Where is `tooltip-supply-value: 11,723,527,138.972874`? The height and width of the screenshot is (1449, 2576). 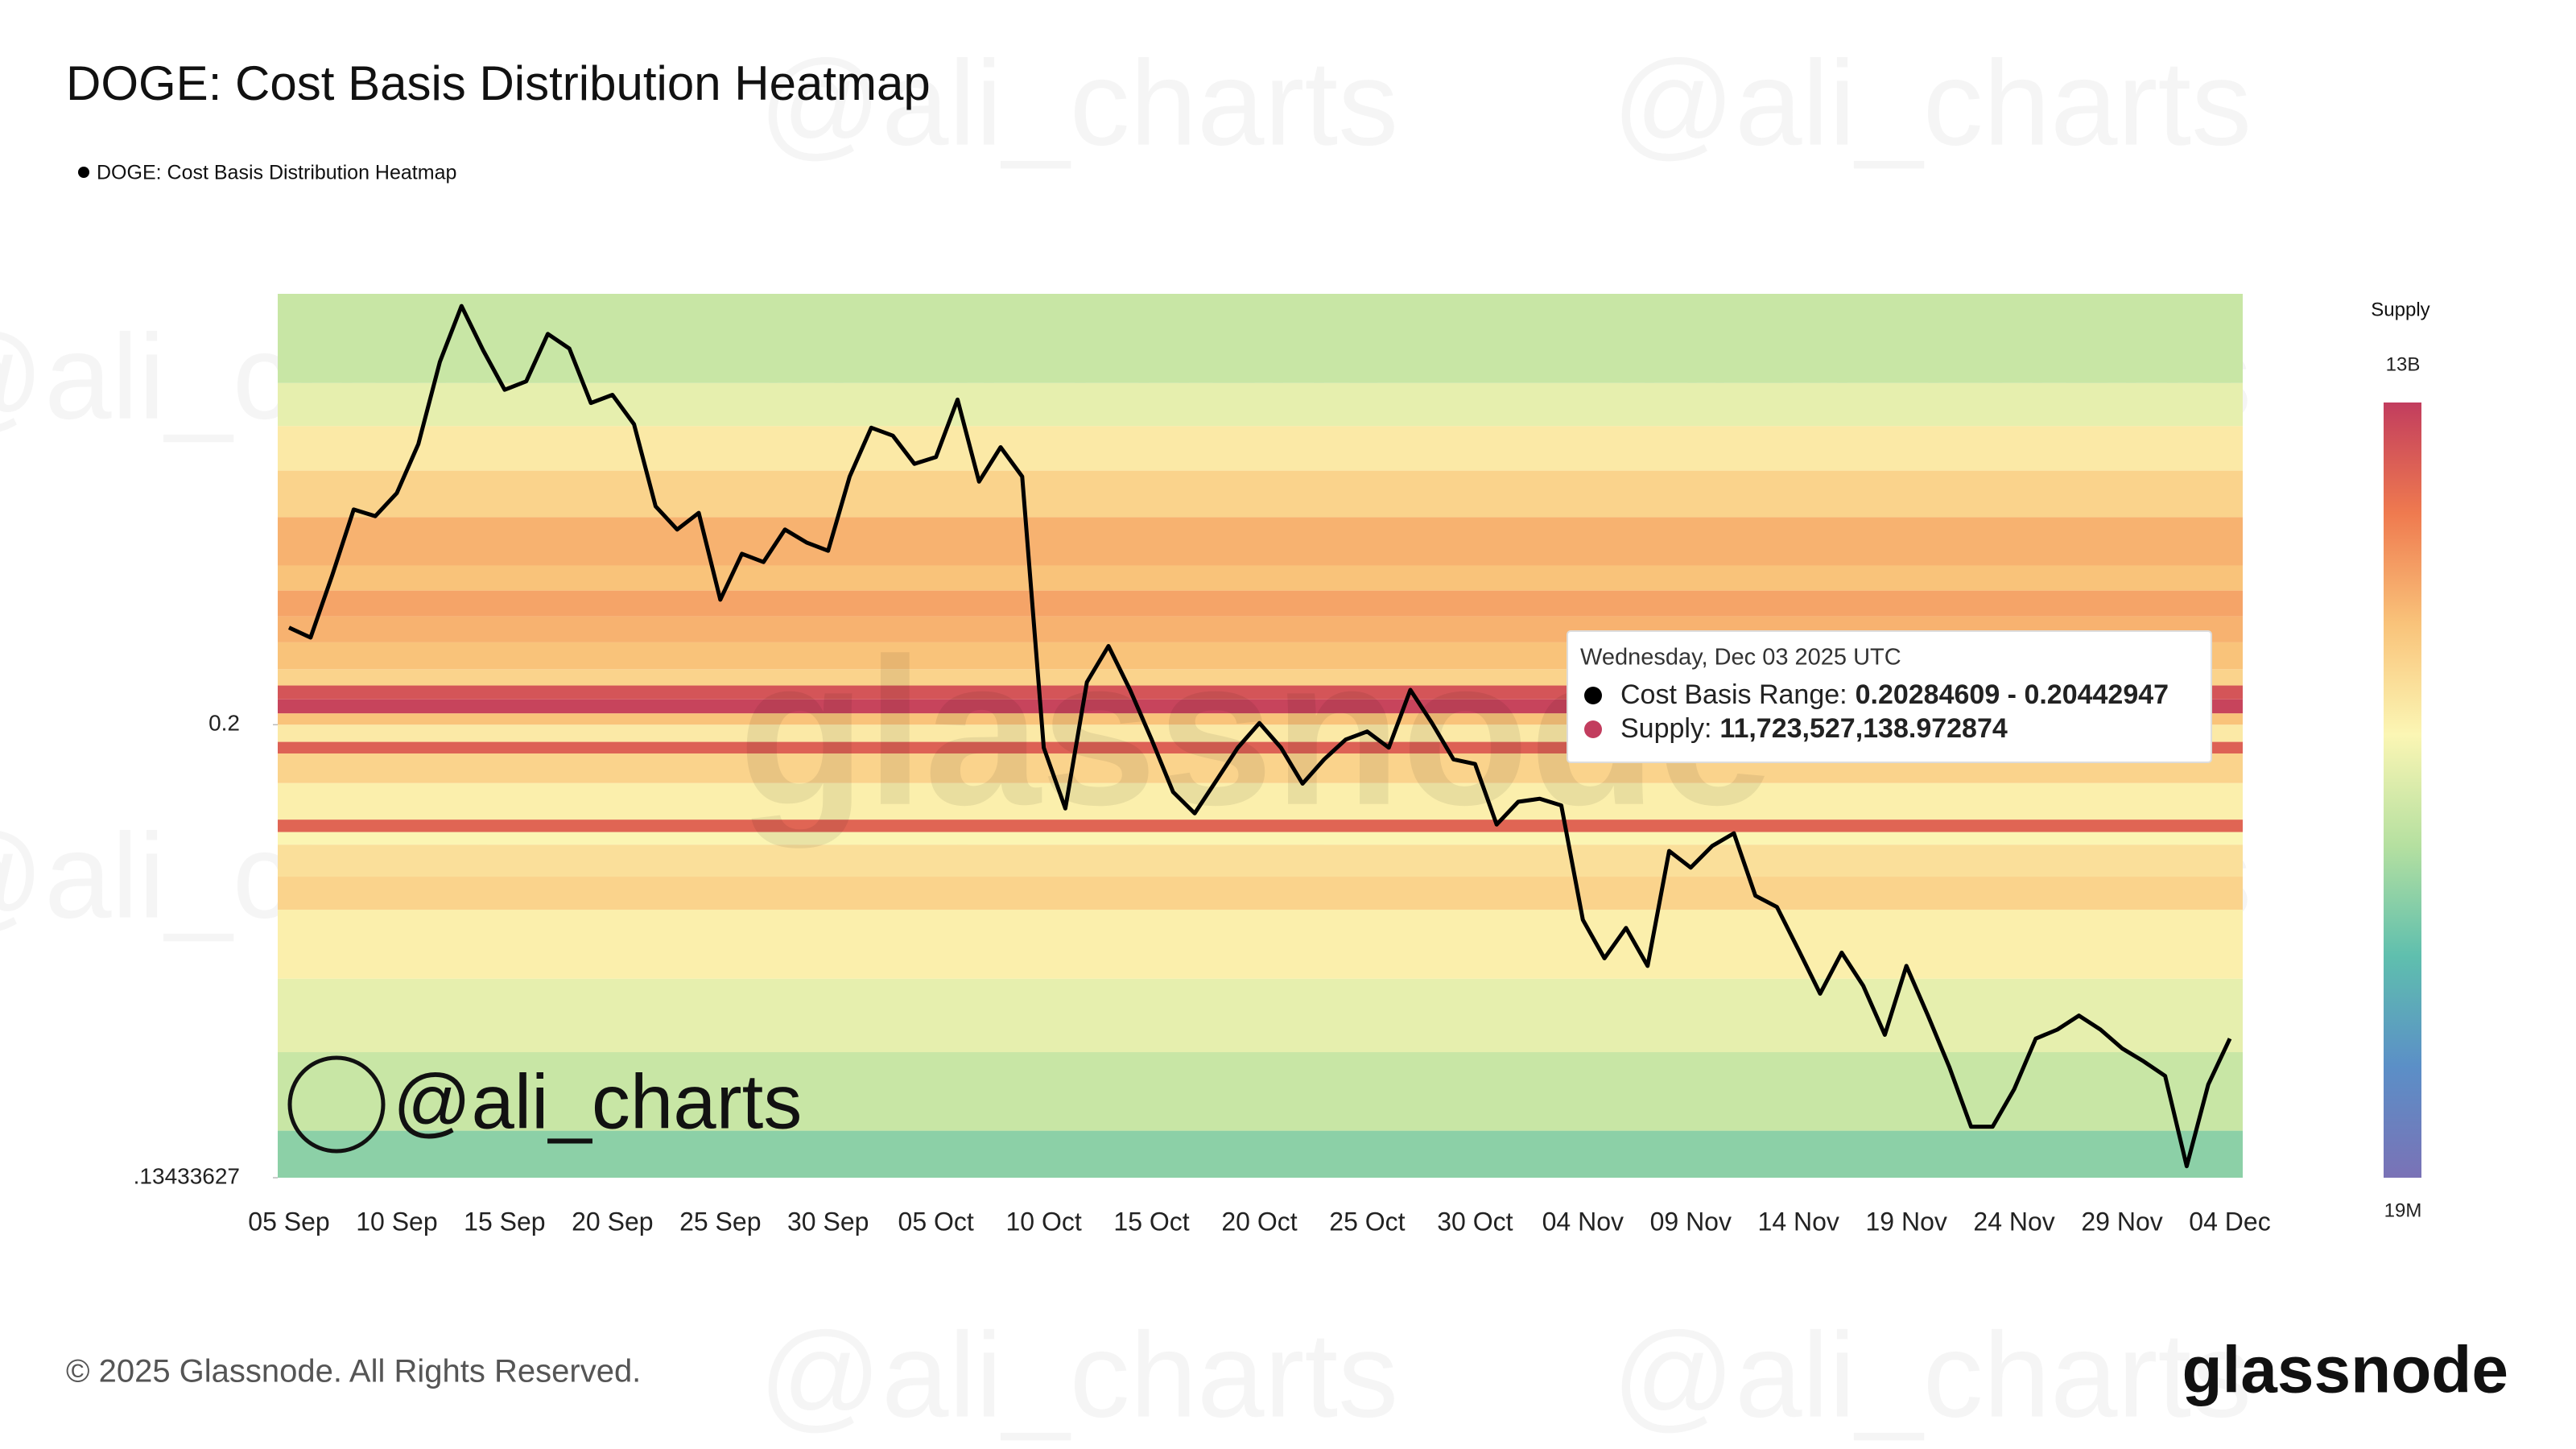
tooltip-supply-value: 11,723,527,138.972874 is located at coordinates (1863, 728).